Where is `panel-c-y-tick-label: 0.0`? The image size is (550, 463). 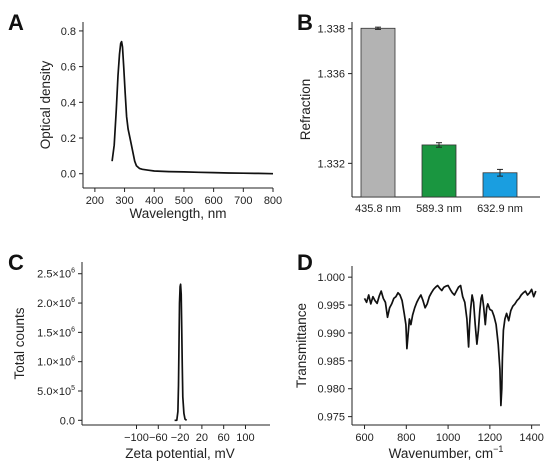
panel-c-y-tick-label: 0.0 is located at coordinates (67, 421).